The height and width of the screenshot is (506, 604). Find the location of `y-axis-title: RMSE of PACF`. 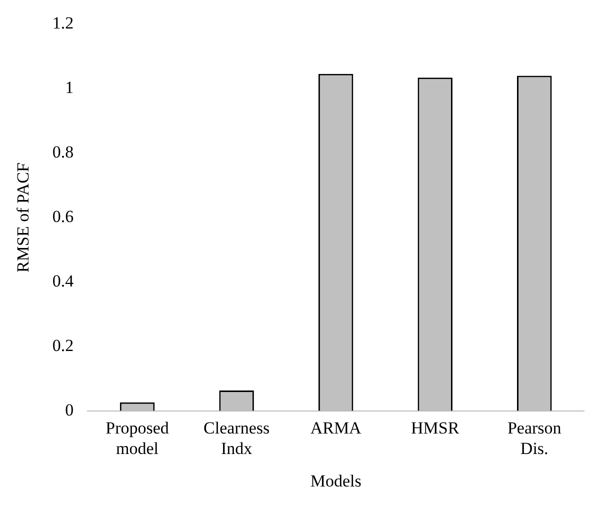

y-axis-title: RMSE of PACF is located at coordinates (23, 217).